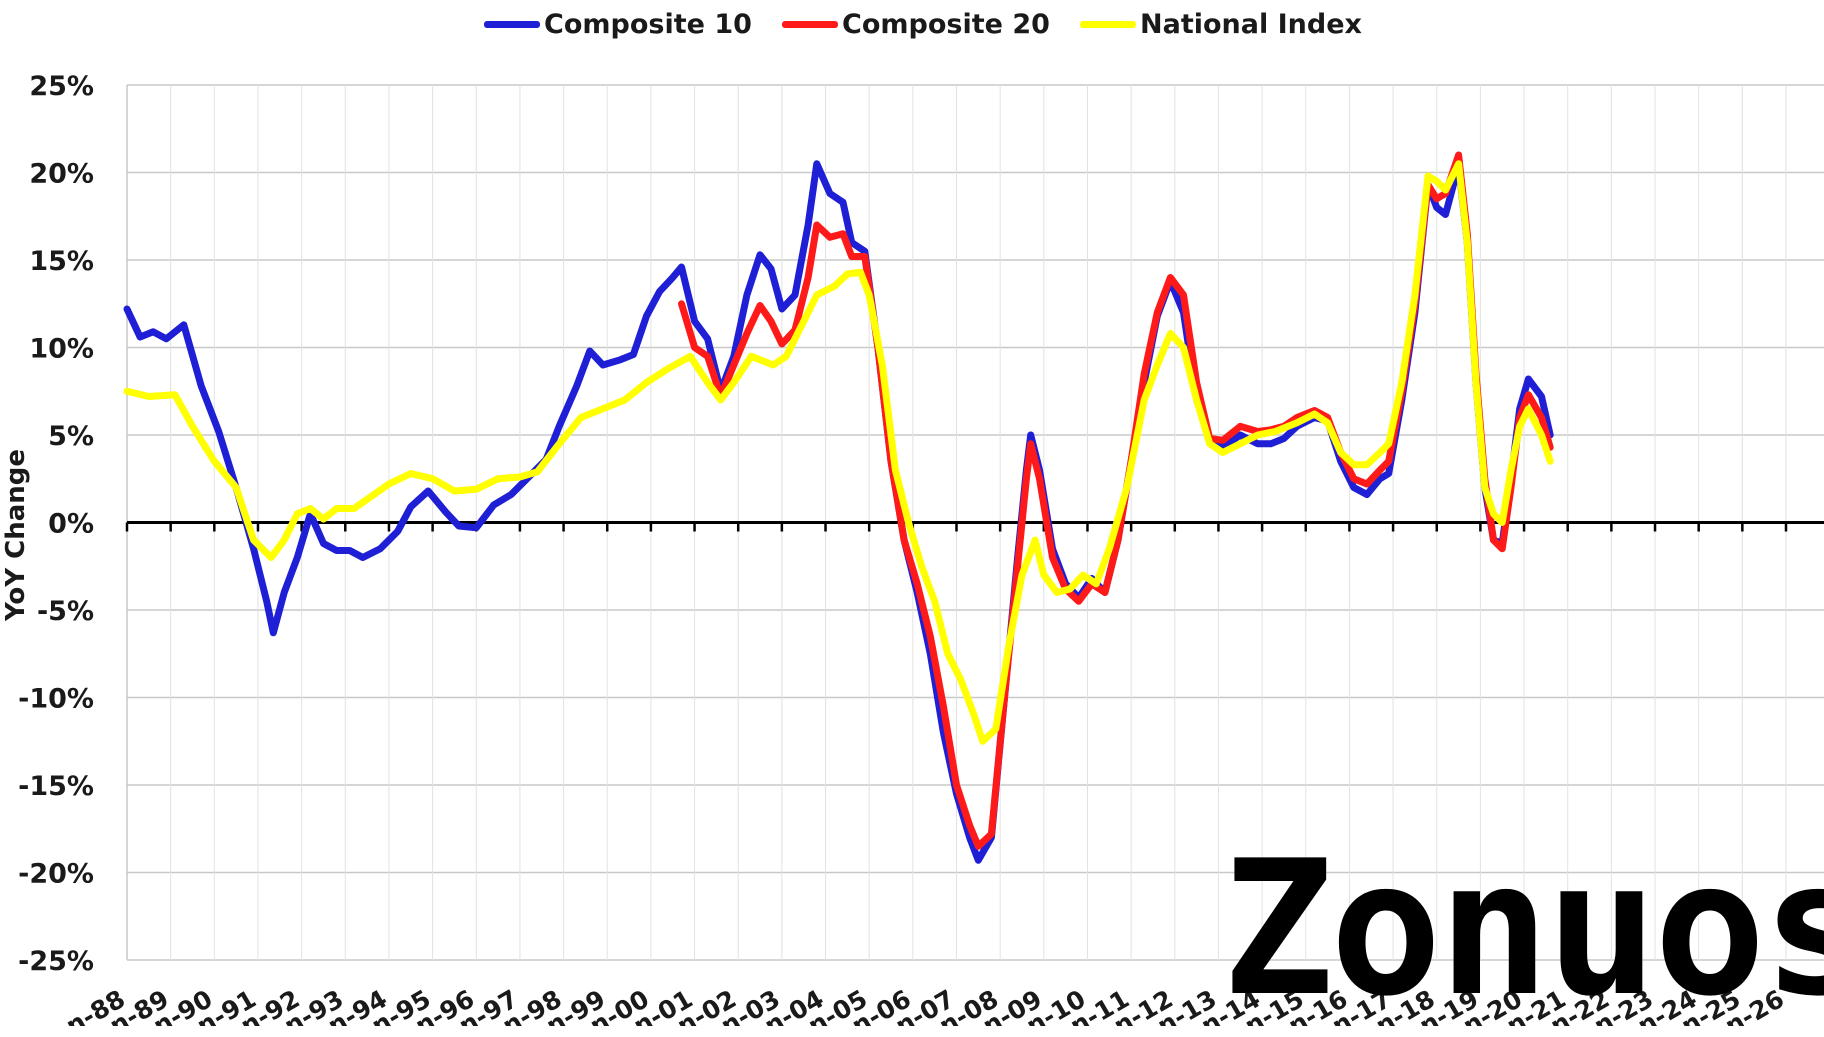 This screenshot has width=1824, height=1037. Describe the element at coordinates (56, 874) in the screenshot. I see `y-tick-label: -20%` at that location.